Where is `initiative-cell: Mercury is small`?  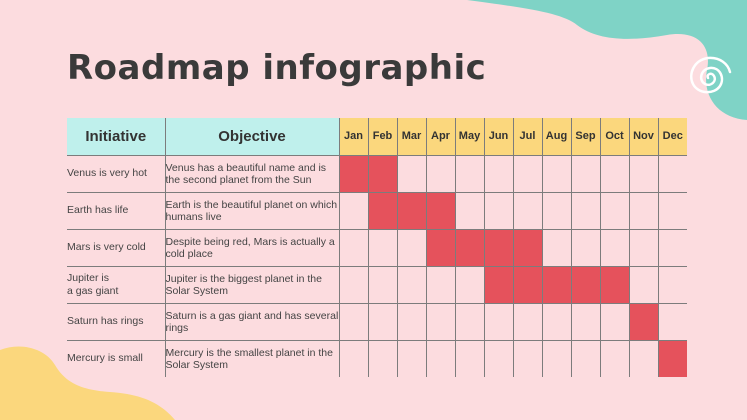
initiative-cell: Mercury is small is located at coordinates (105, 358).